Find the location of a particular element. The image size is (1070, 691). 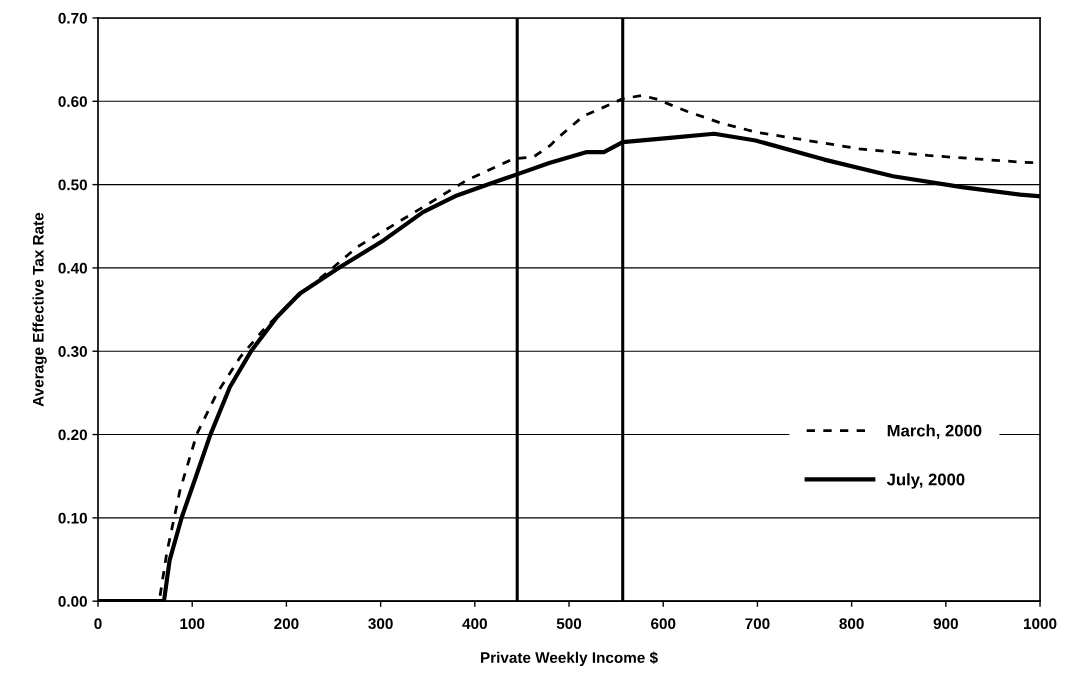

x-tick-label: 700 is located at coordinates (757, 624).